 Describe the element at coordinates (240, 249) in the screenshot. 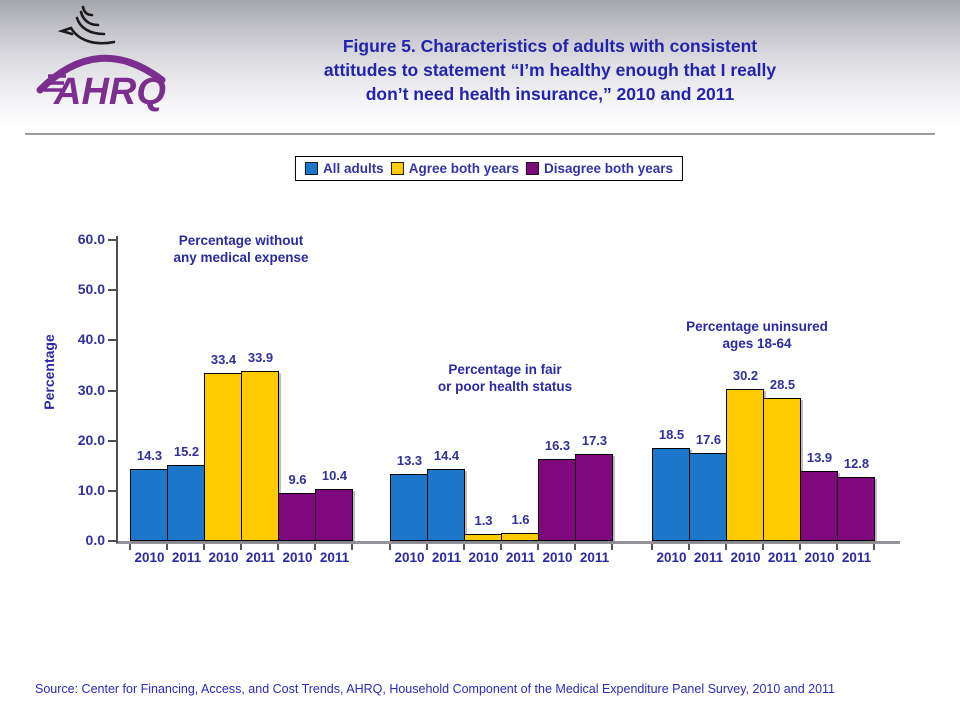

I see `group-label: Percentage without any medical expense` at that location.